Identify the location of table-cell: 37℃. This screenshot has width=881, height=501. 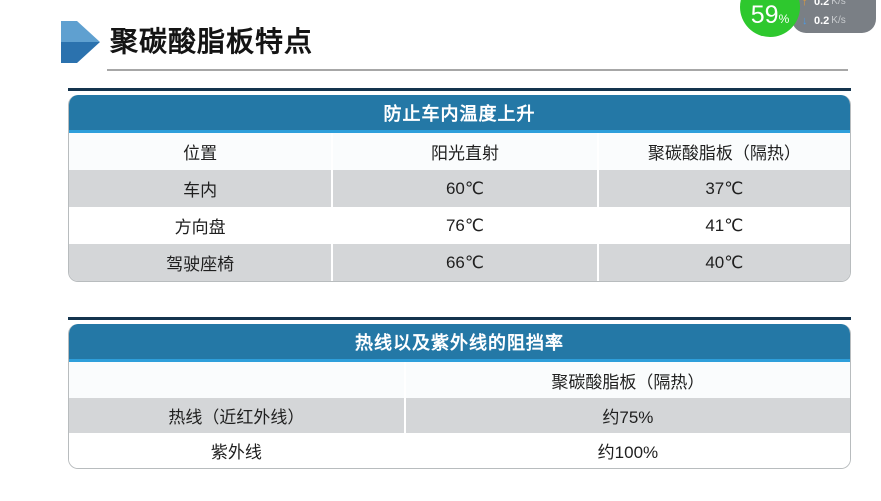
(723, 188).